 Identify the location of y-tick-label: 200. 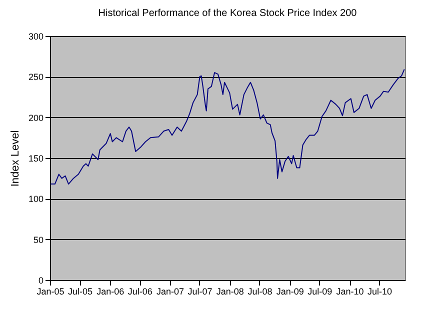
(36, 117).